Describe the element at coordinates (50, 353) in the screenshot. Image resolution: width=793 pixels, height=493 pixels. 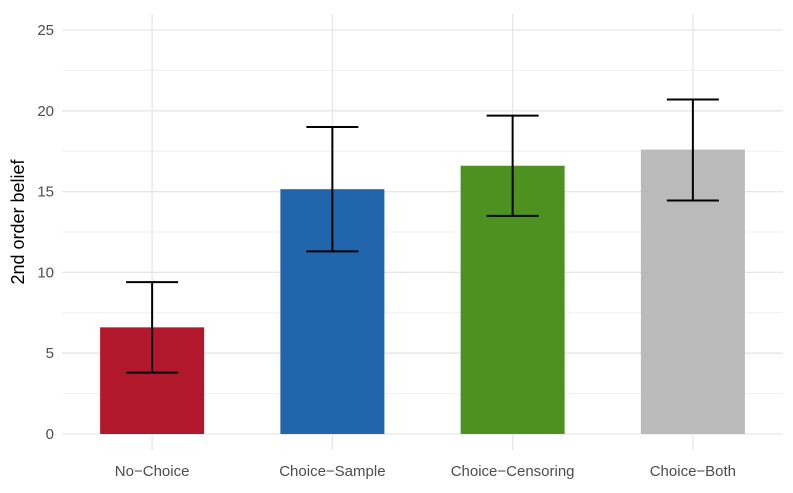
I see `y-tick-label: 5` at that location.